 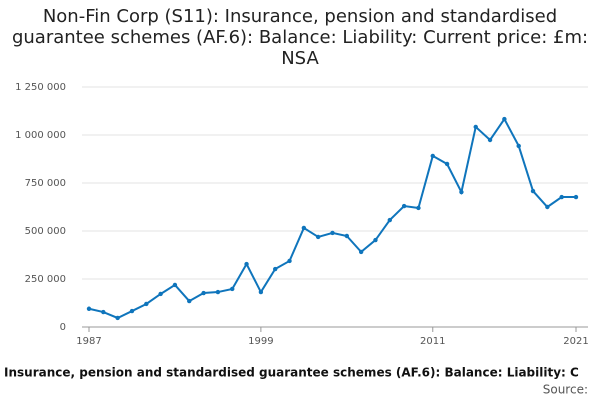 What do you see at coordinates (40, 135) in the screenshot?
I see `y-tick-label: 1 000 000` at bounding box center [40, 135].